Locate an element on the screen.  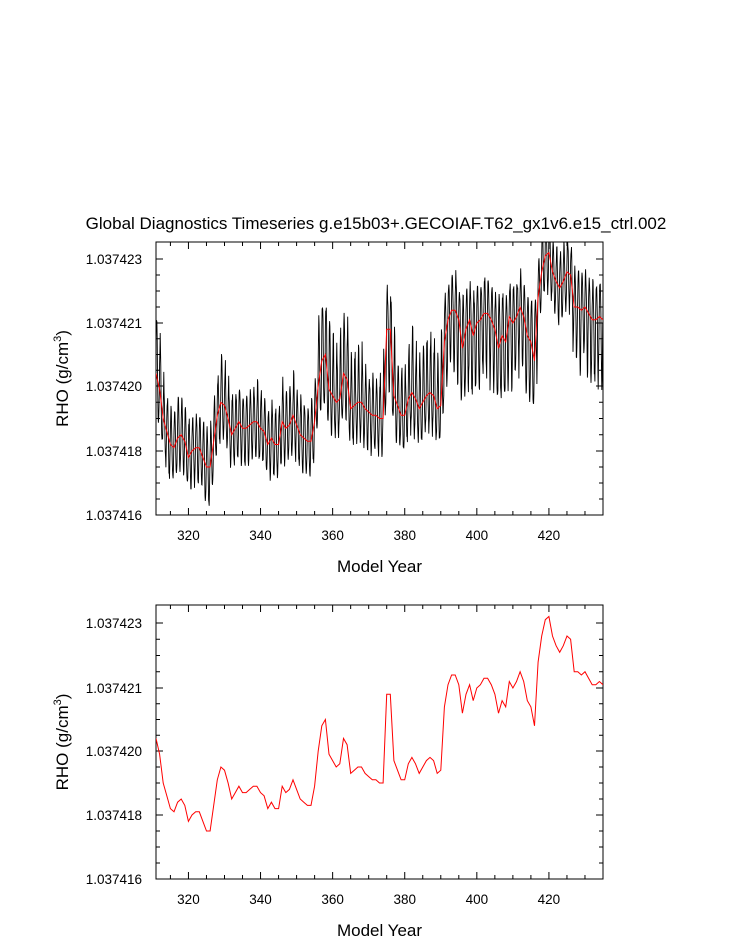
plot-area is located at coordinates (379, 723).